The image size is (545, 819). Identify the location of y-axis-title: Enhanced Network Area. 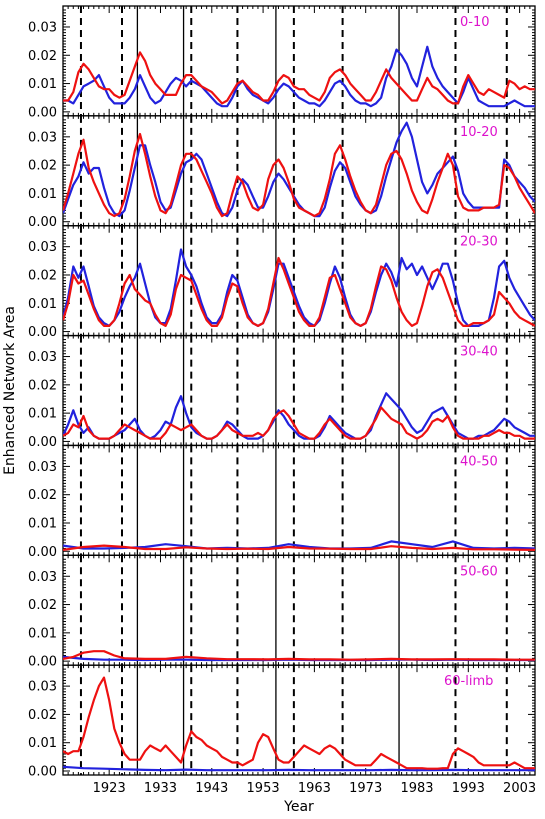
(10, 390).